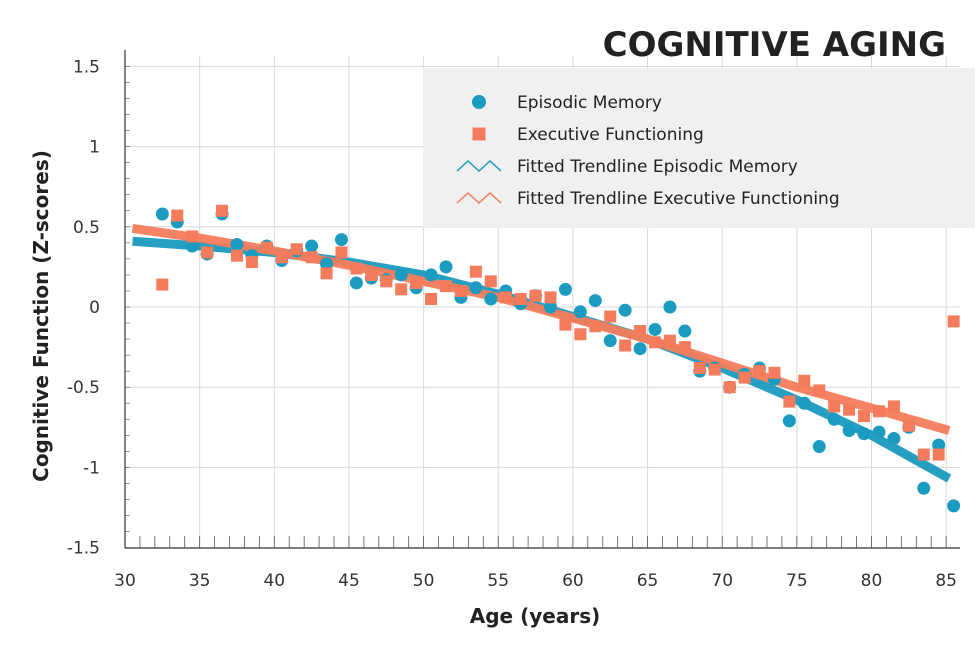  What do you see at coordinates (535, 616) in the screenshot?
I see `x-axis-title: Age (years)` at bounding box center [535, 616].